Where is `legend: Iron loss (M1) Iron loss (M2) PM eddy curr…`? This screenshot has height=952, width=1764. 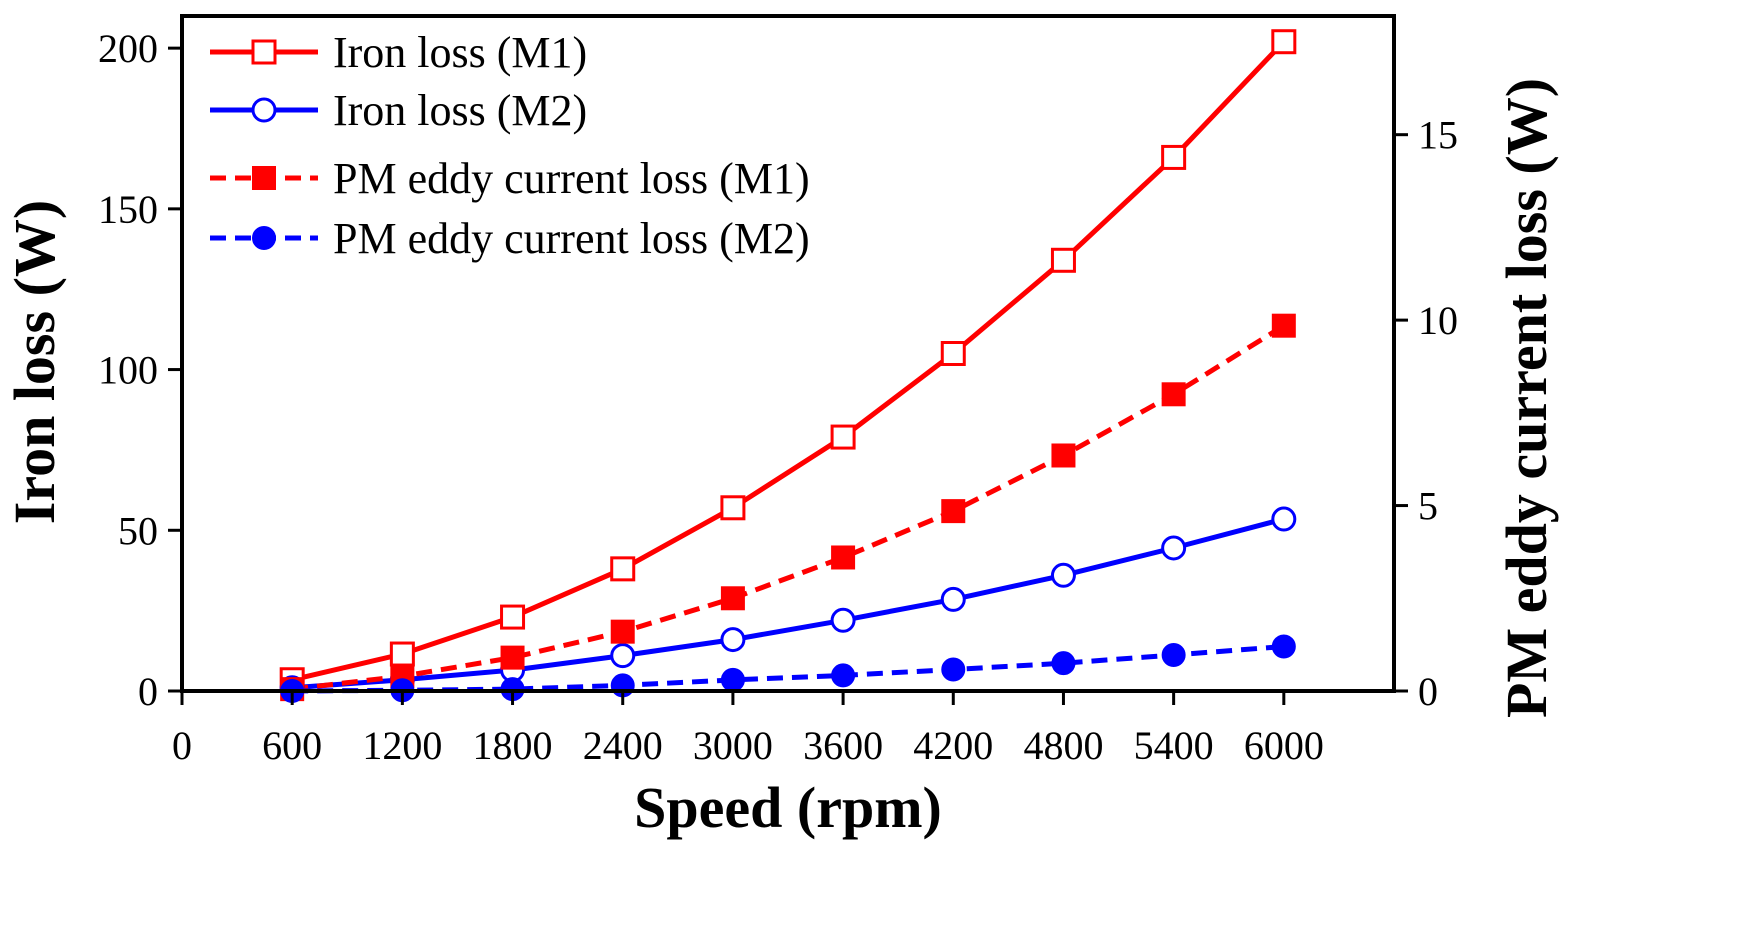 legend: Iron loss (M1) Iron loss (M2) PM eddy curr… is located at coordinates (510, 145).